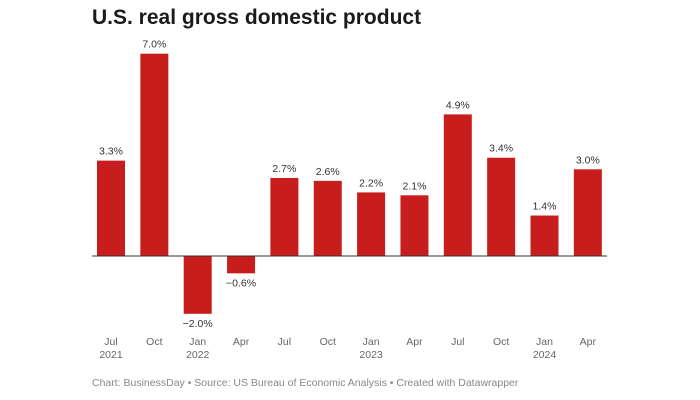 This screenshot has width=700, height=400. Describe the element at coordinates (284, 169) in the screenshot. I see `data-label: 2.7%` at that location.